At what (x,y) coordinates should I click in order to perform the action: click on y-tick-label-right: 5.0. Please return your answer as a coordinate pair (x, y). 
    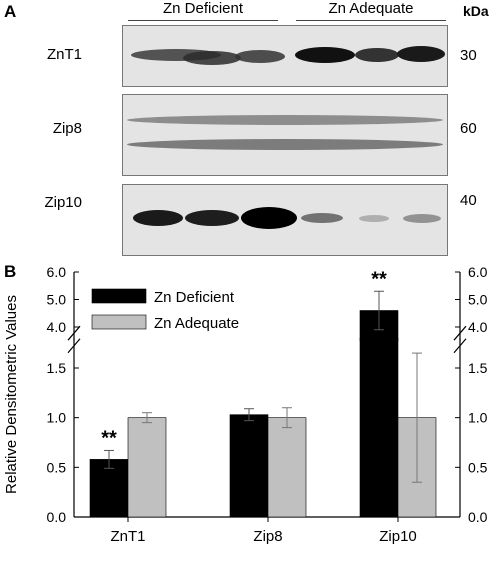
    Looking at the image, I should click on (478, 300).